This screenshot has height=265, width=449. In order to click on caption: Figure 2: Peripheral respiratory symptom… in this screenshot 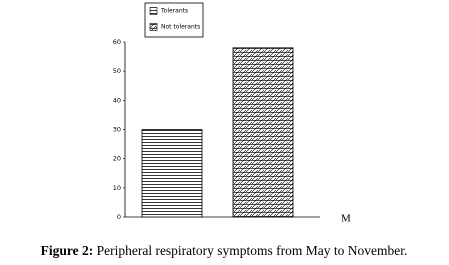, I will do `click(224, 250)`.